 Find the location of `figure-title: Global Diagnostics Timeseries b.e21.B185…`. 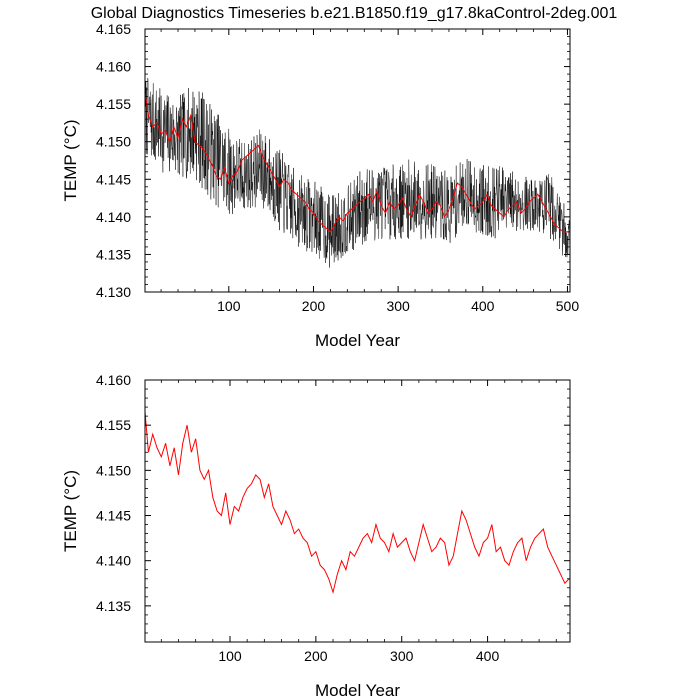

figure-title: Global Diagnostics Timeseries b.e21.B185… is located at coordinates (354, 13).